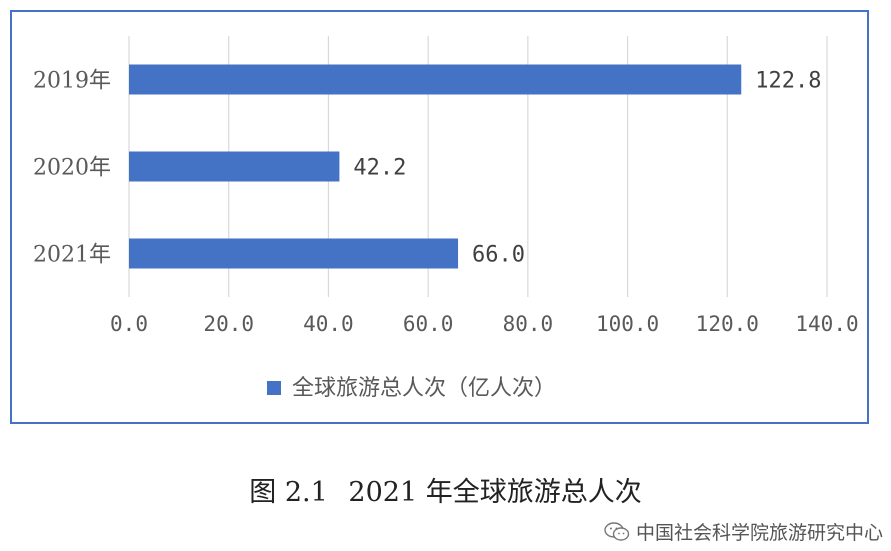 The width and height of the screenshot is (891, 551). I want to click on data-label: 42.2, so click(379, 168).